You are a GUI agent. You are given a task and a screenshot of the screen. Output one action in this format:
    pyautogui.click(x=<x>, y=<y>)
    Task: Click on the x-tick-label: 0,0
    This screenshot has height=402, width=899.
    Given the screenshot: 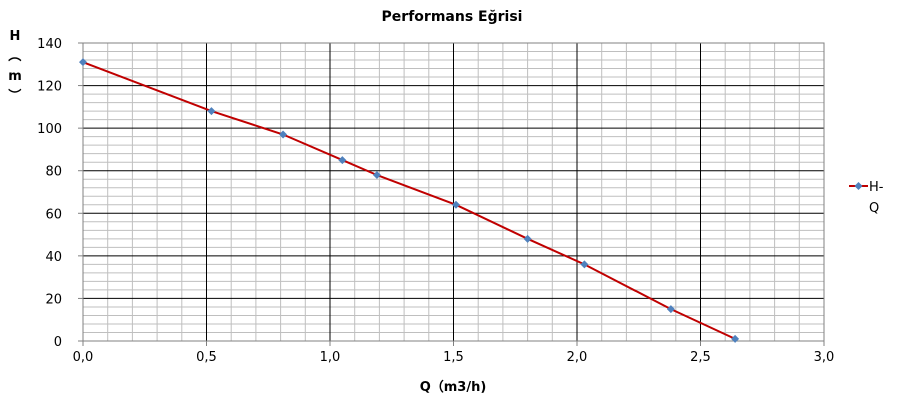 What is the action you would take?
    pyautogui.click(x=83, y=357)
    